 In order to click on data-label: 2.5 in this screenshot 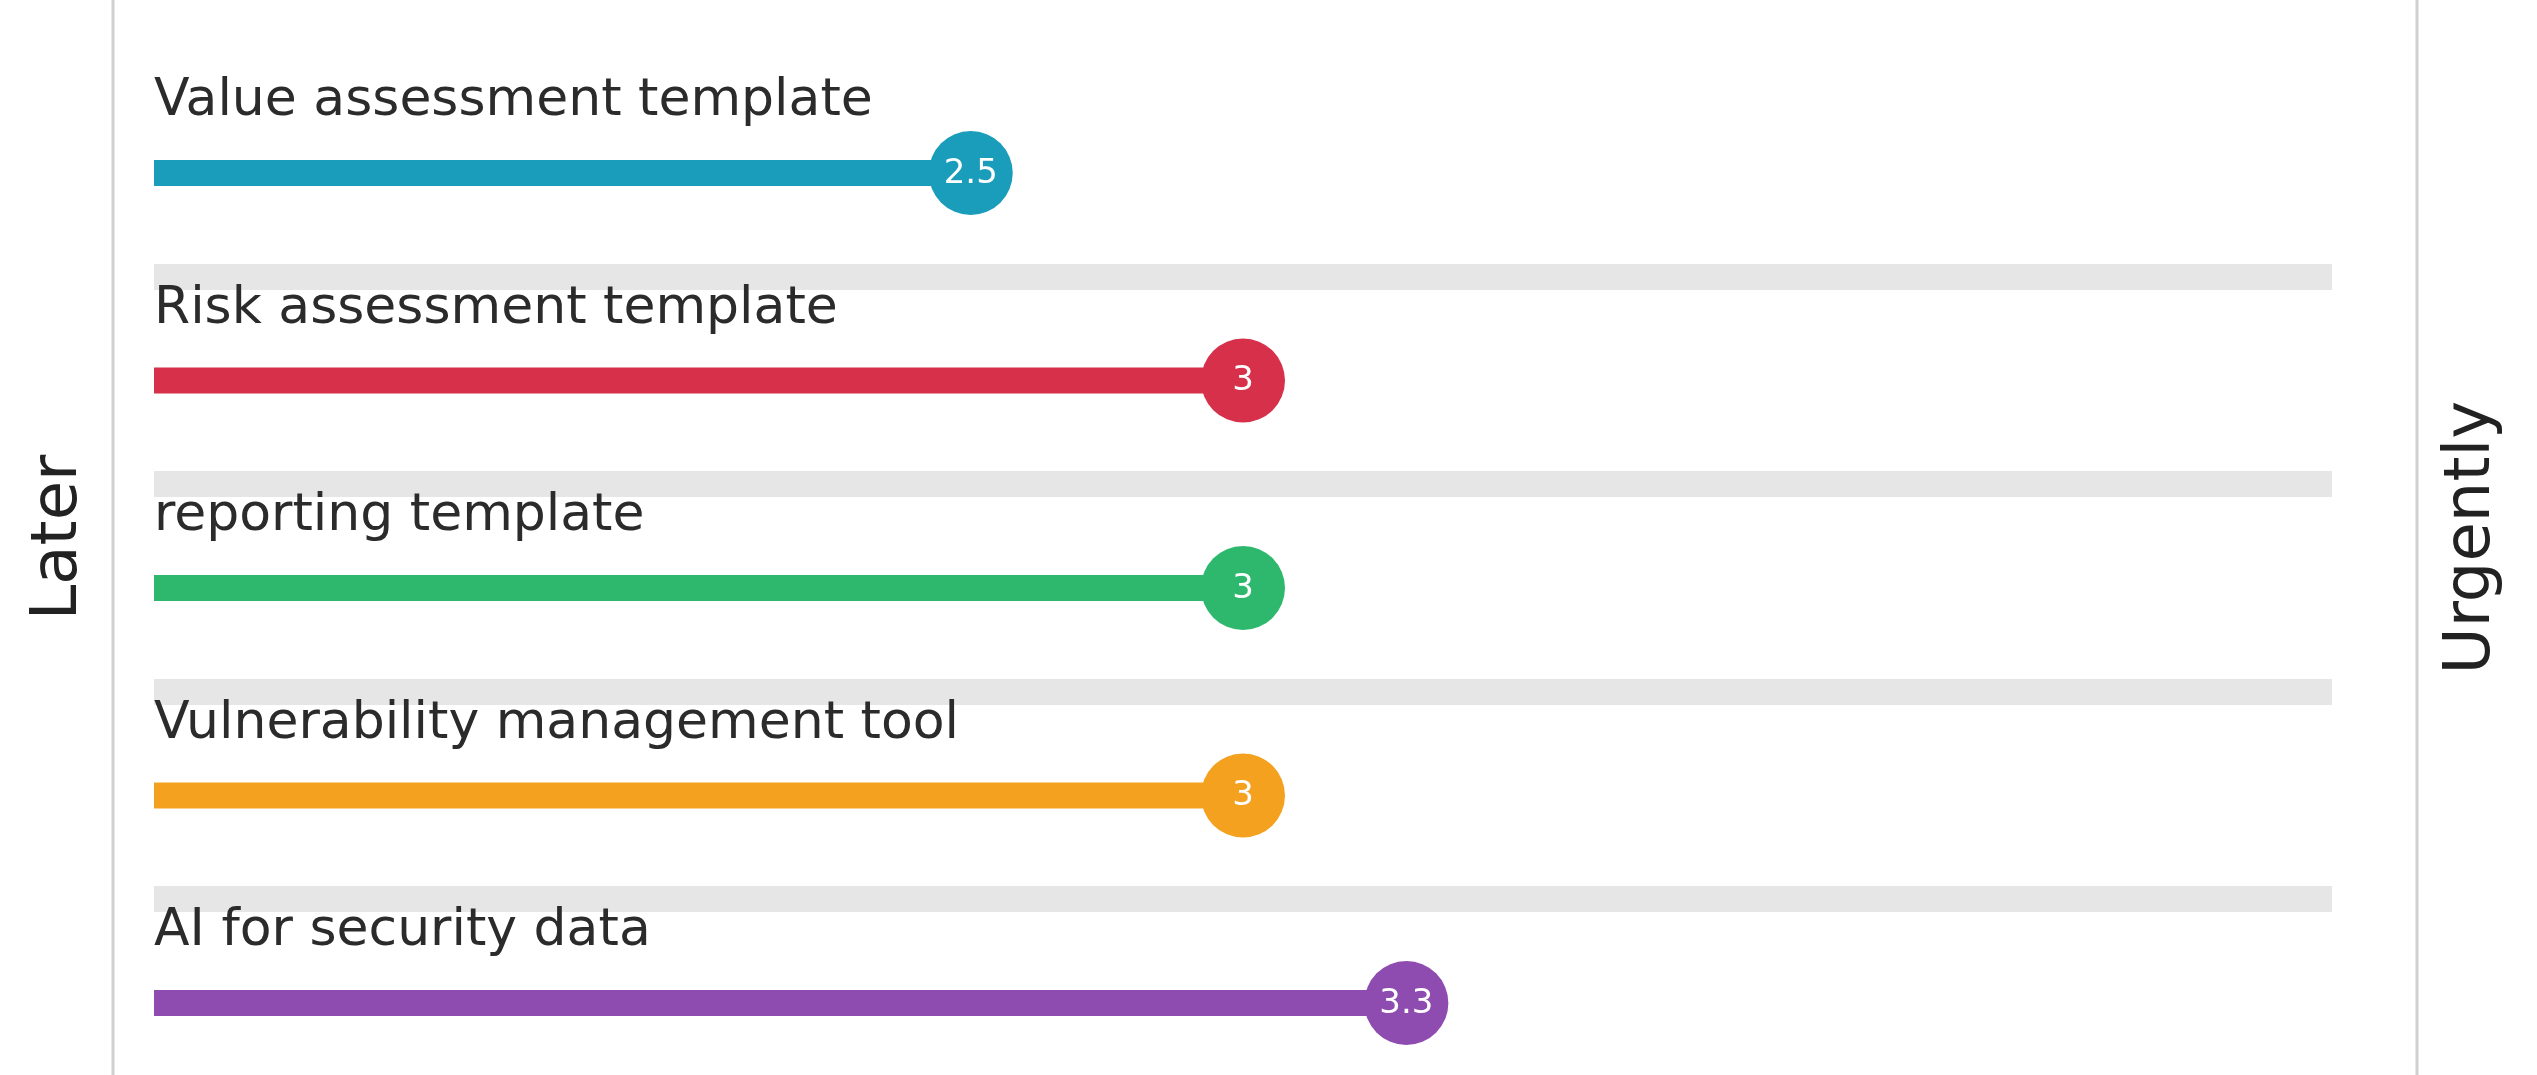, I will do `click(970, 170)`.